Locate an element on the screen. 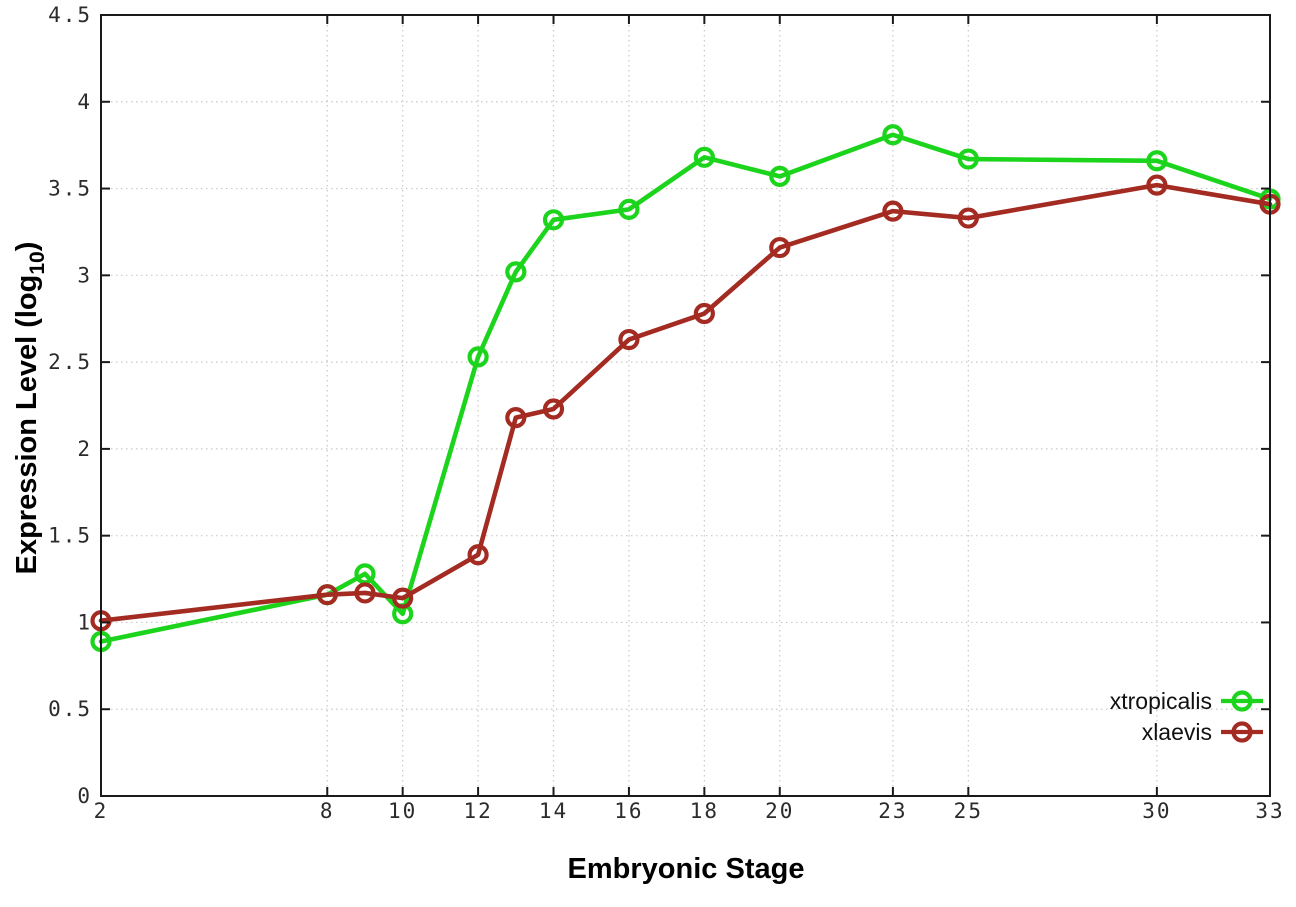  x-axis-title: Embryonic Stage is located at coordinates (686, 869).